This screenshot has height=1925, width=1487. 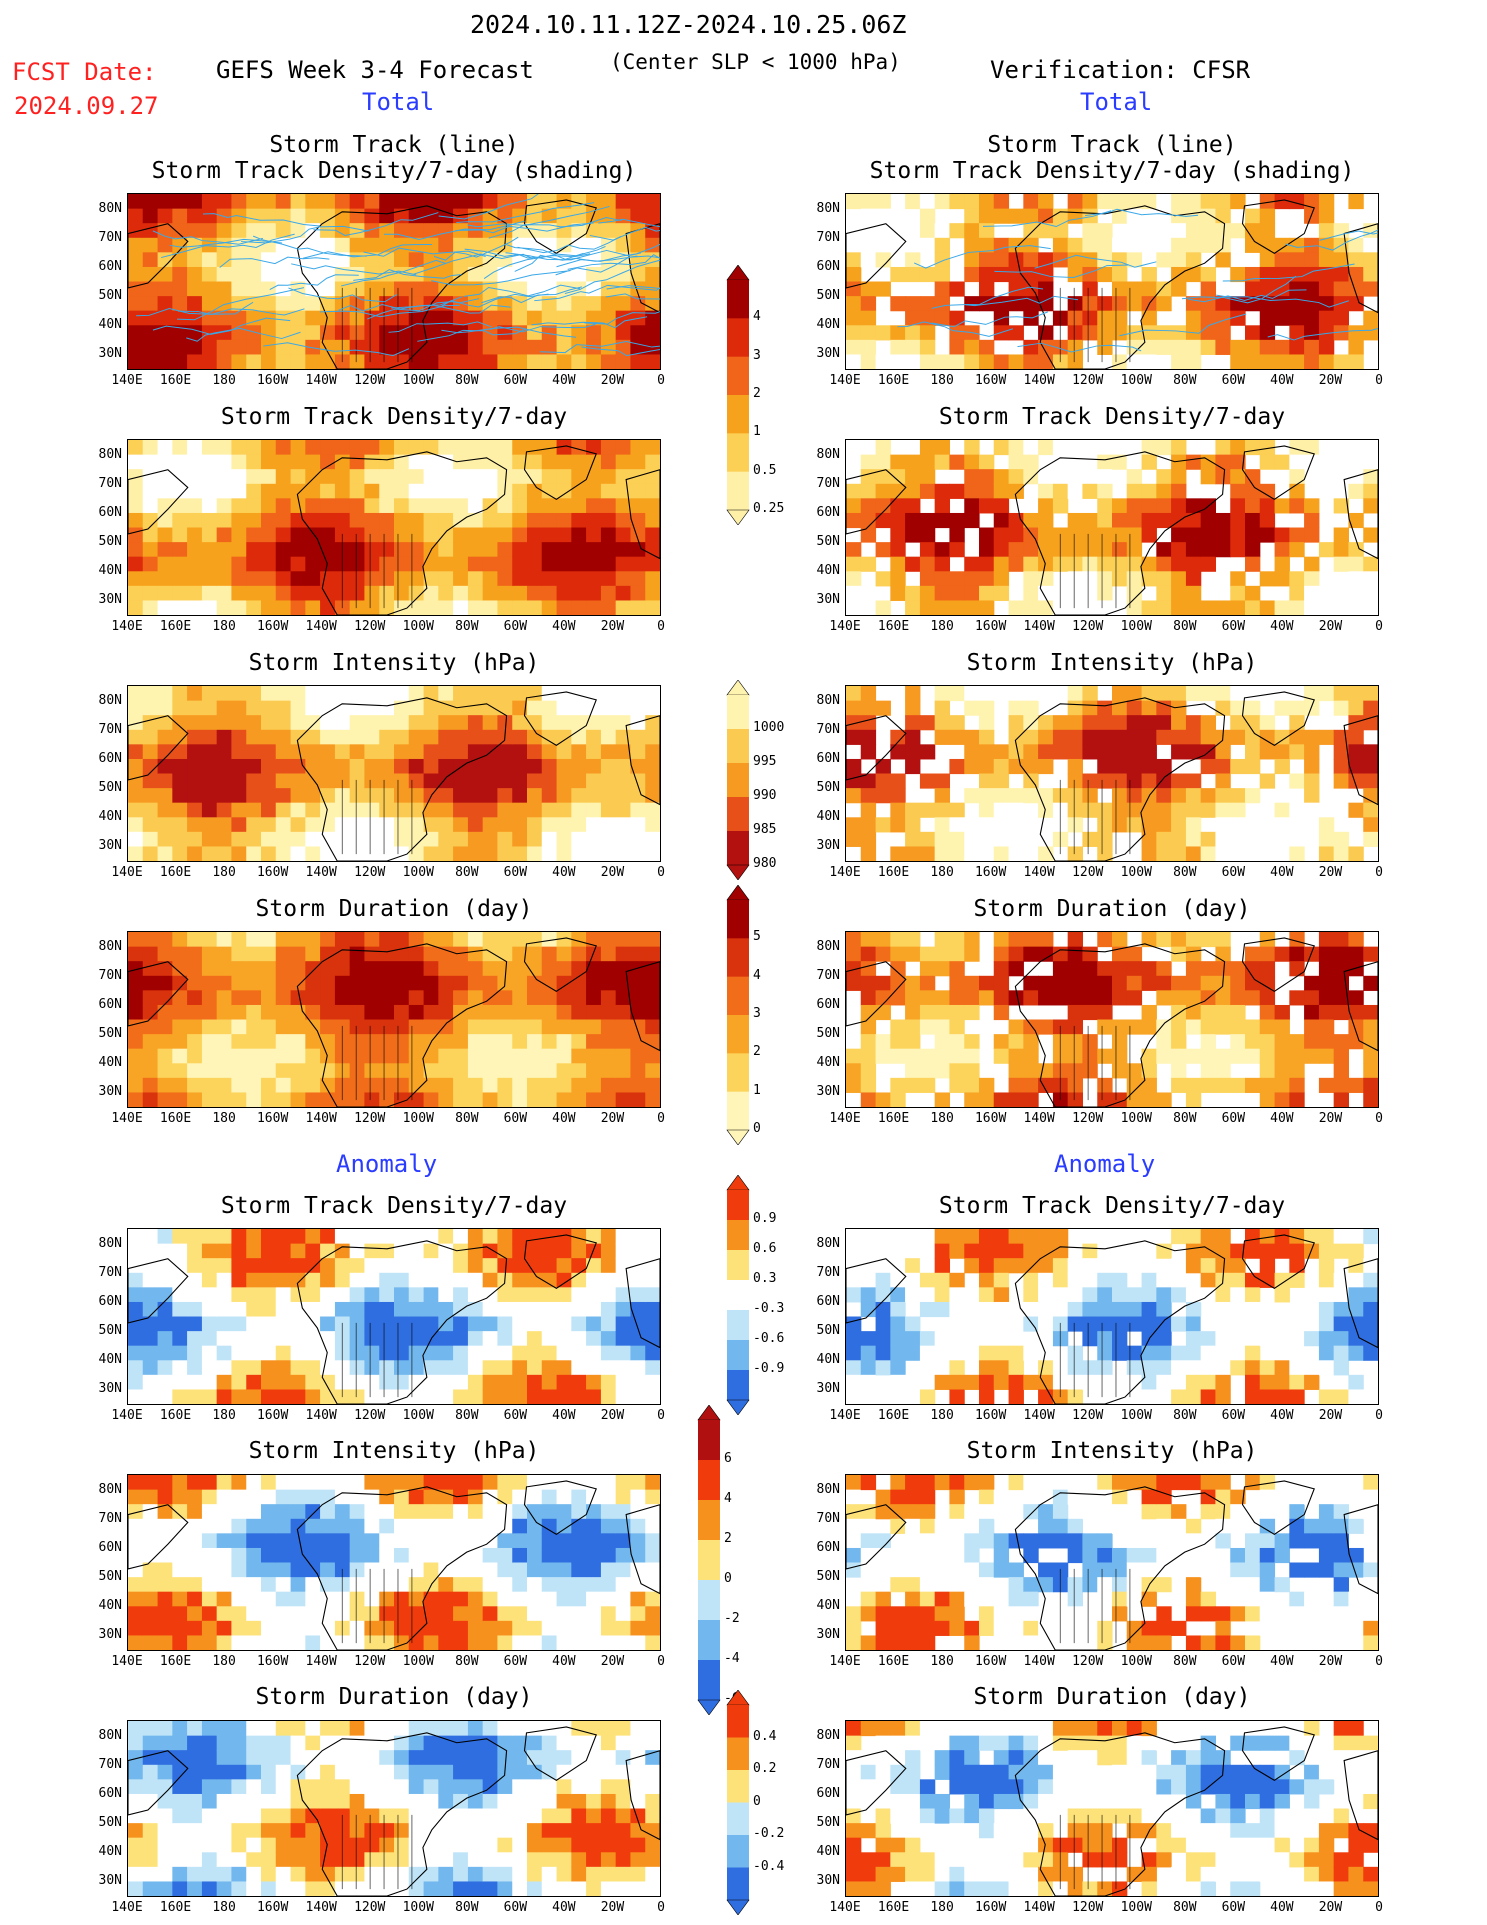 I want to click on right-panel-intensity-anomaly, so click(x=1112, y=1562).